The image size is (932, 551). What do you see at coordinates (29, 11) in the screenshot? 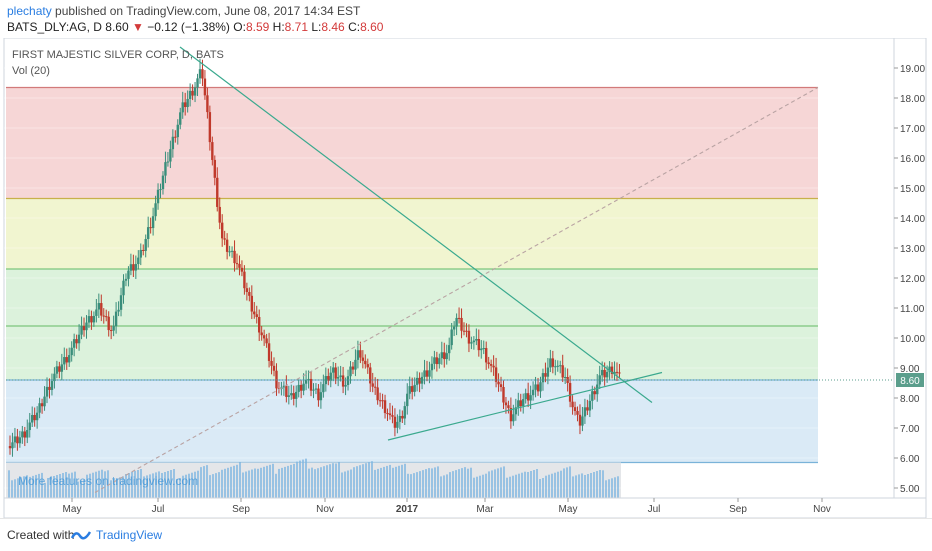
I see `author-link: plechaty` at bounding box center [29, 11].